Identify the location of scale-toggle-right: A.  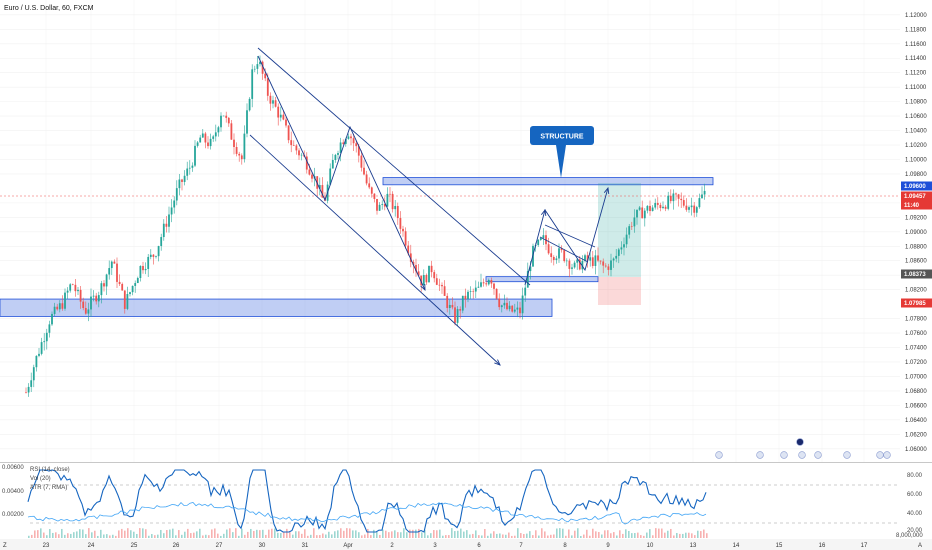
(920, 546).